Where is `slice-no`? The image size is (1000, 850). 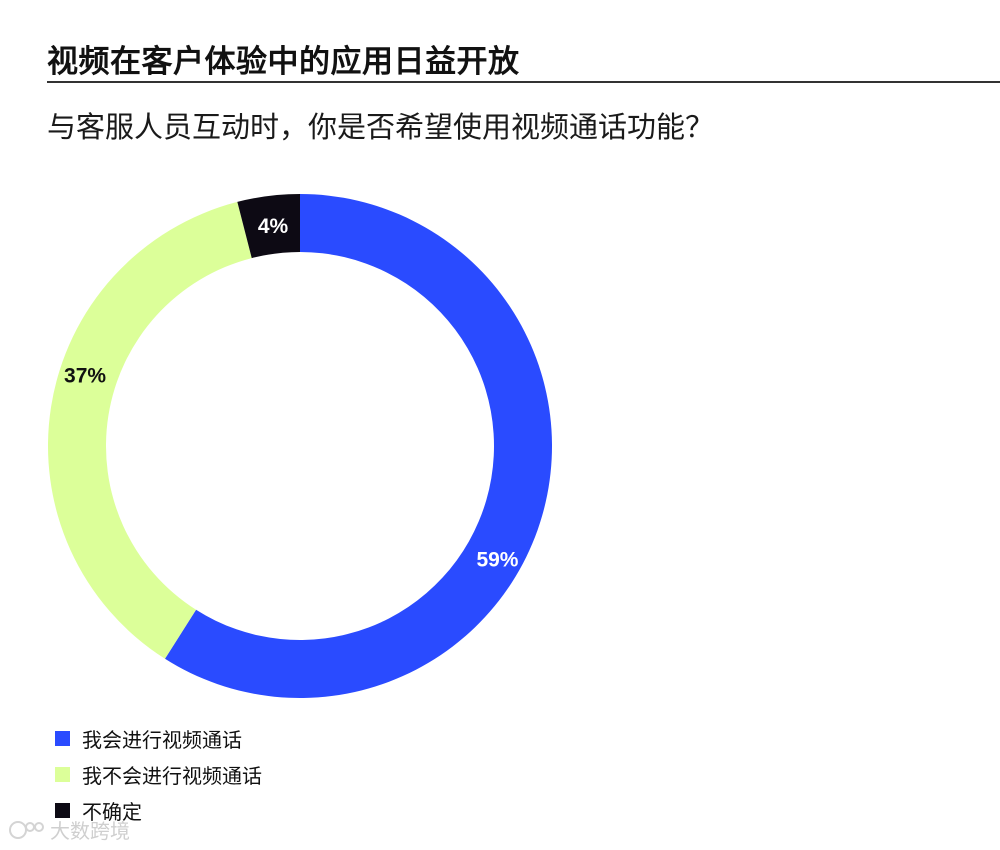 slice-no is located at coordinates (150, 430).